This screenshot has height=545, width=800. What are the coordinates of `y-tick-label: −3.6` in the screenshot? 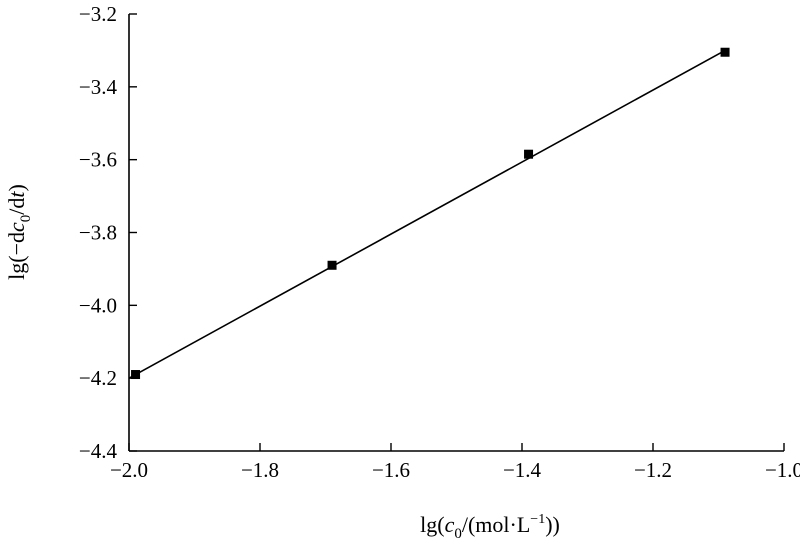 It's located at (98, 160).